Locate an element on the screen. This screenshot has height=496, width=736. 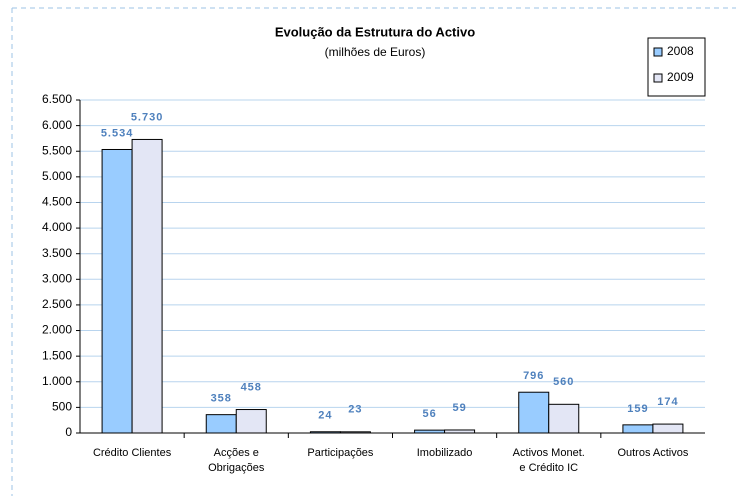
chart-subtitle: (milhões de Euros) is located at coordinates (375, 52).